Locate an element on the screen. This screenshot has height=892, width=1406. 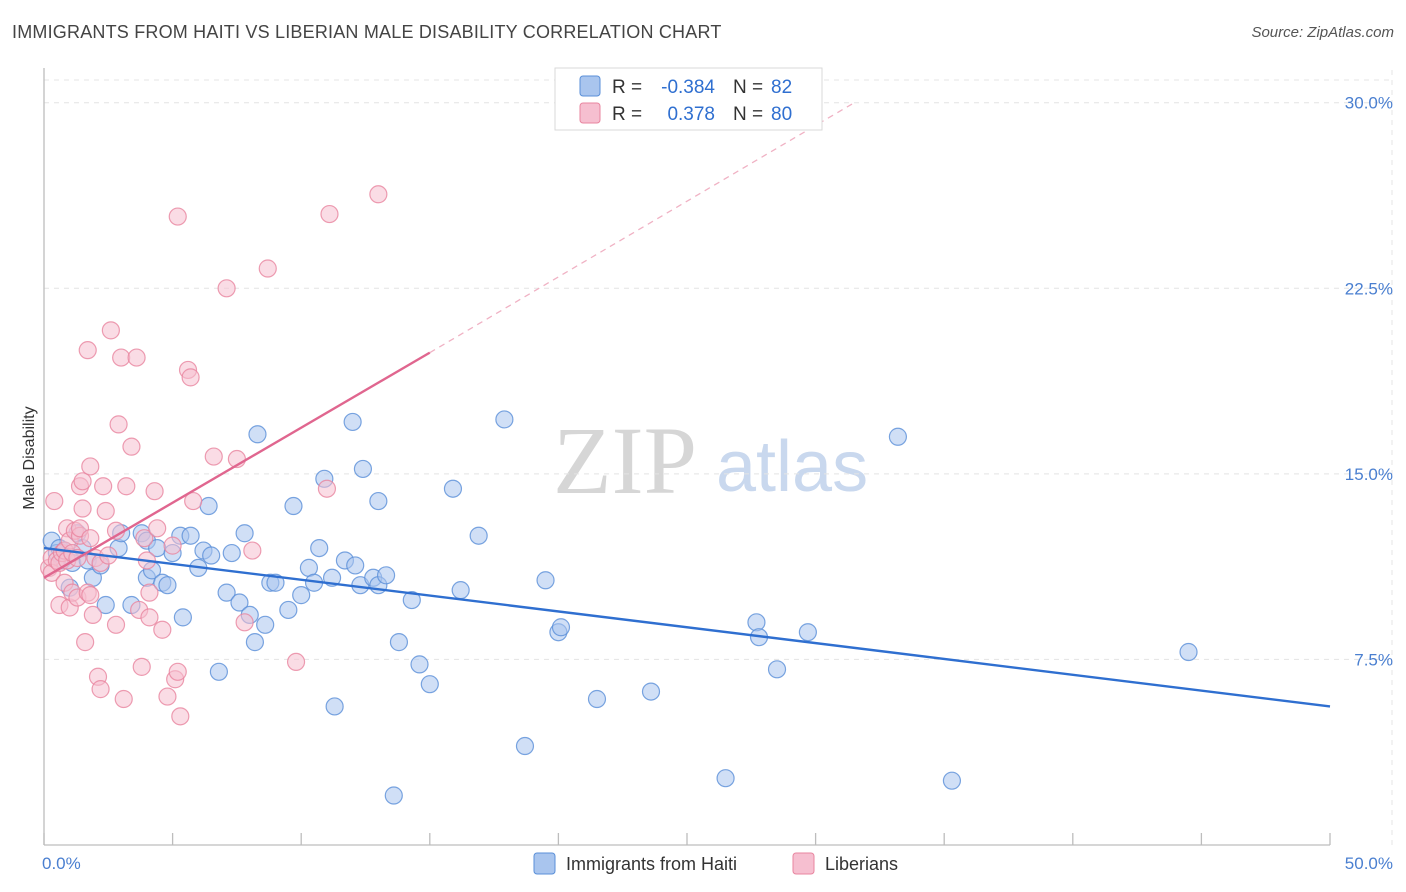
y-tick-label-3: 30.0% is located at coordinates (1369, 103).